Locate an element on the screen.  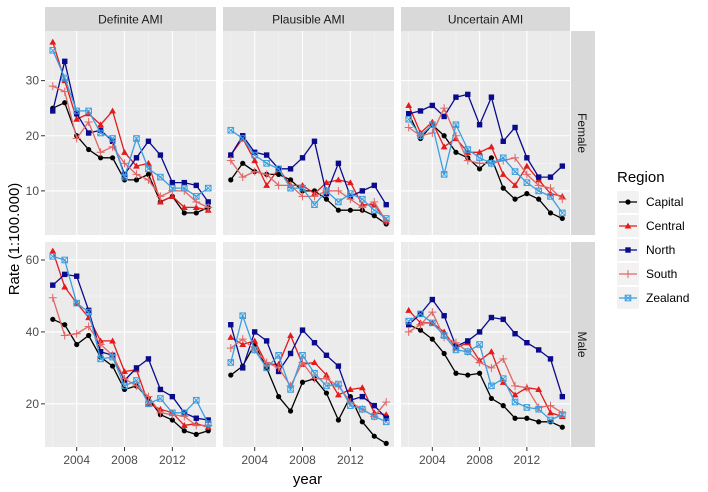
legend-item-south: South is located at coordinates (647, 274).